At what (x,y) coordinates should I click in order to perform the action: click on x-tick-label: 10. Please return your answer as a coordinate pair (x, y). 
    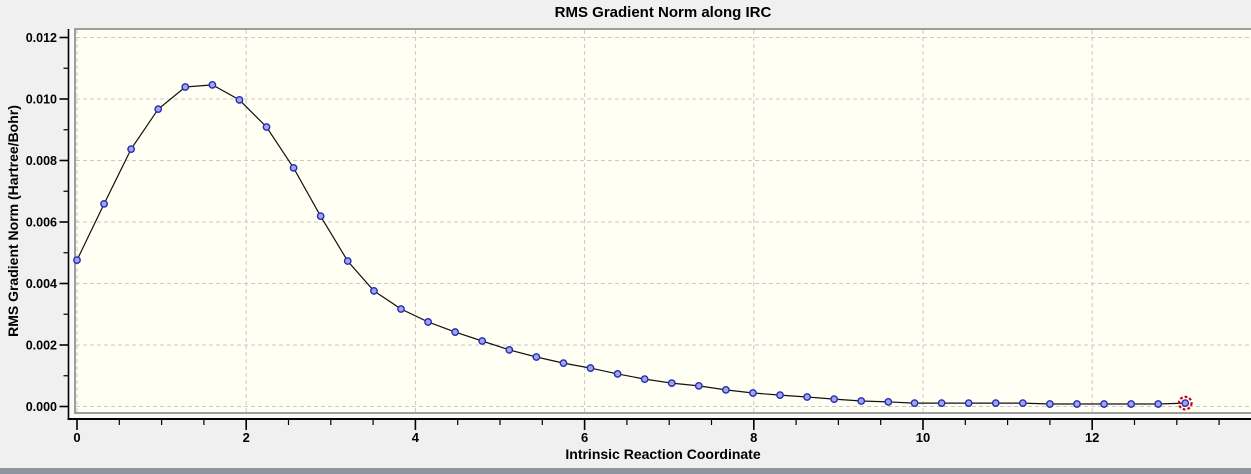
    Looking at the image, I should click on (923, 437).